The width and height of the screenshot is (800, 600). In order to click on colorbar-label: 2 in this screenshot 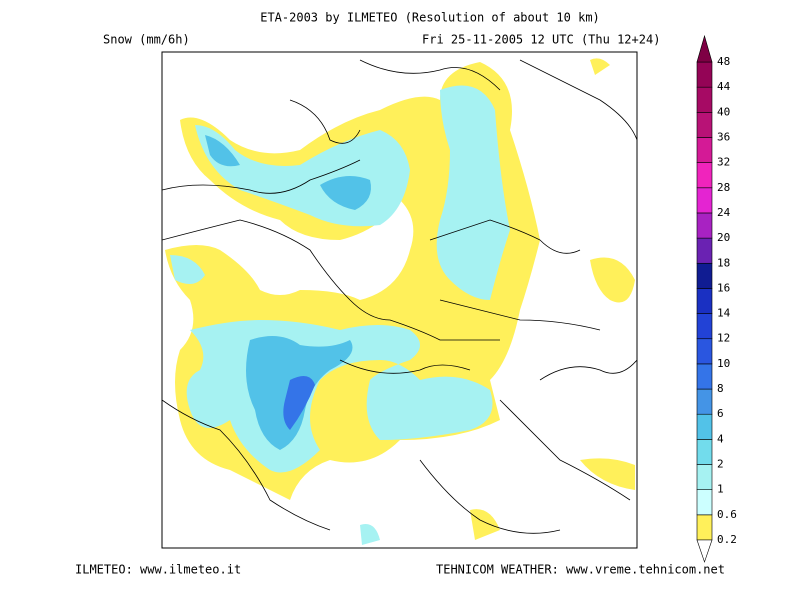, I will do `click(720, 464)`.